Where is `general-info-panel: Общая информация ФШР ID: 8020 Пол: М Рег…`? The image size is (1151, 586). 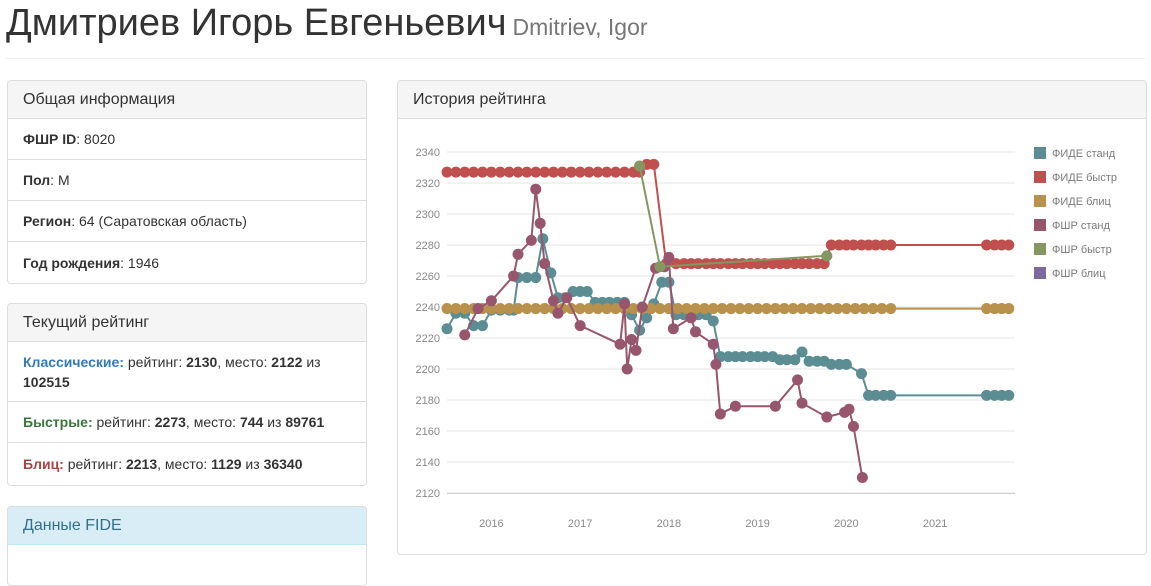 general-info-panel: Общая информация ФШР ID: 8020 Пол: М Рег… is located at coordinates (187, 182).